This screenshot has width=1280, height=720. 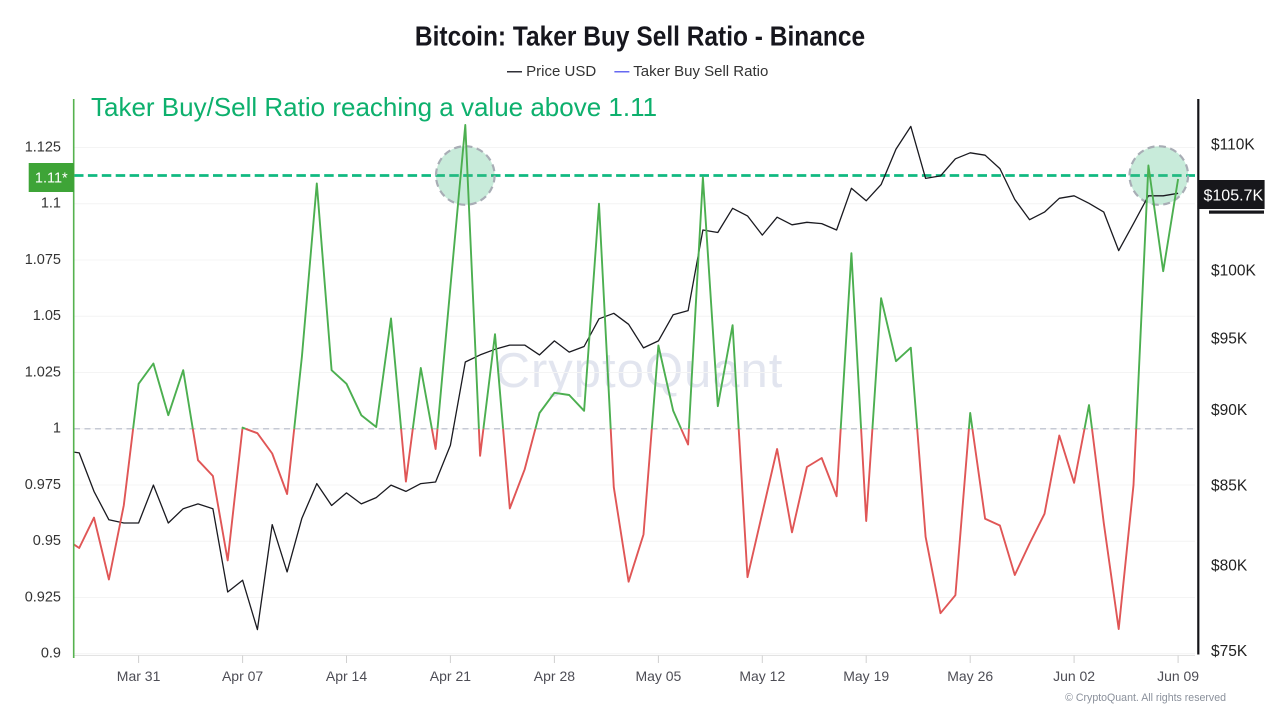 What do you see at coordinates (1234, 196) in the screenshot?
I see `svg-text: $105.7K` at bounding box center [1234, 196].